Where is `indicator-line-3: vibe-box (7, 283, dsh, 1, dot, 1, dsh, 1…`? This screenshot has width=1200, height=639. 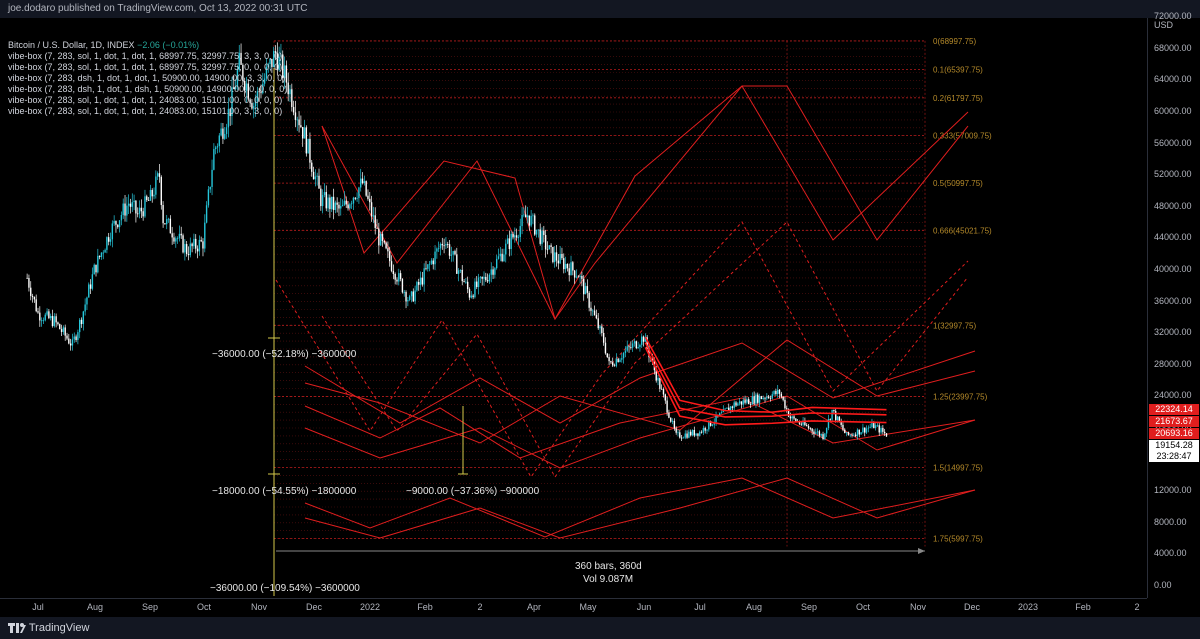 indicator-line-3: vibe-box (7, 283, dsh, 1, dot, 1, dsh, 1… is located at coordinates (148, 89).